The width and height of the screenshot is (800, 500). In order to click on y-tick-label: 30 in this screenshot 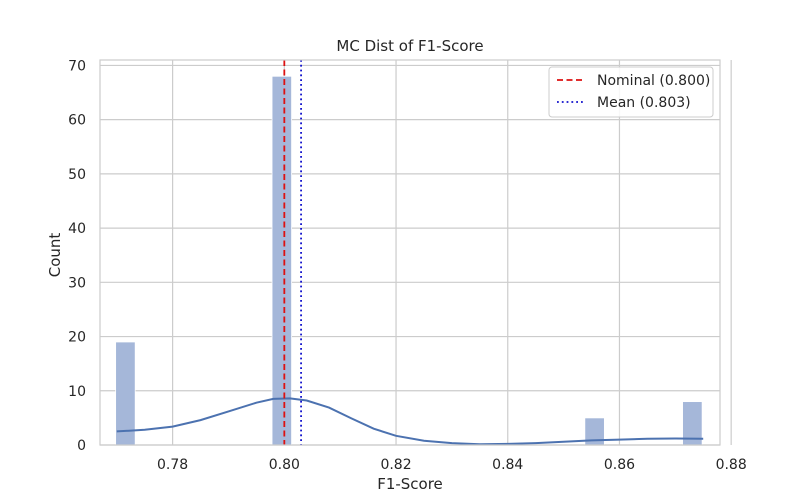, I will do `click(77, 283)`.